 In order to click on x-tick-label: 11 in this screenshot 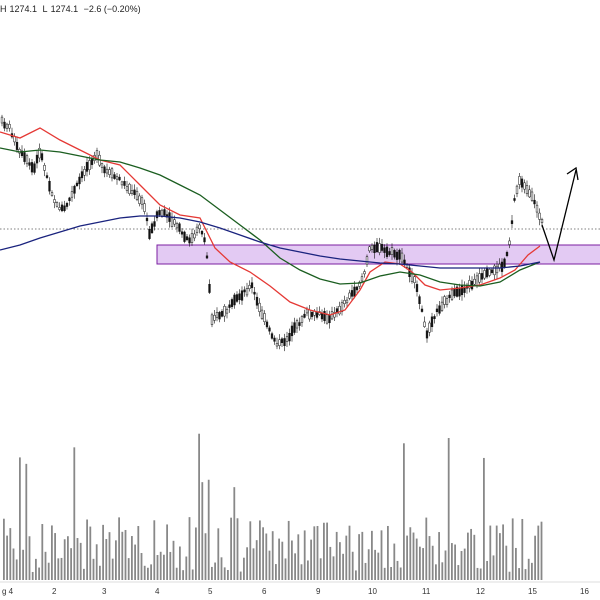, I will do `click(426, 591)`.